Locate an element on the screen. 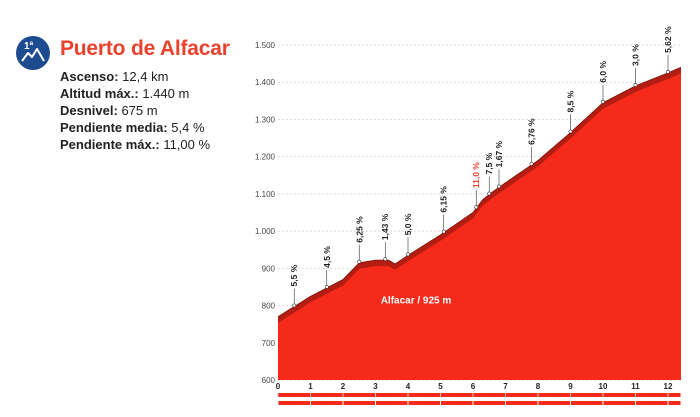 This screenshot has width=700, height=417. gradient-label: 4,5 % is located at coordinates (327, 257).